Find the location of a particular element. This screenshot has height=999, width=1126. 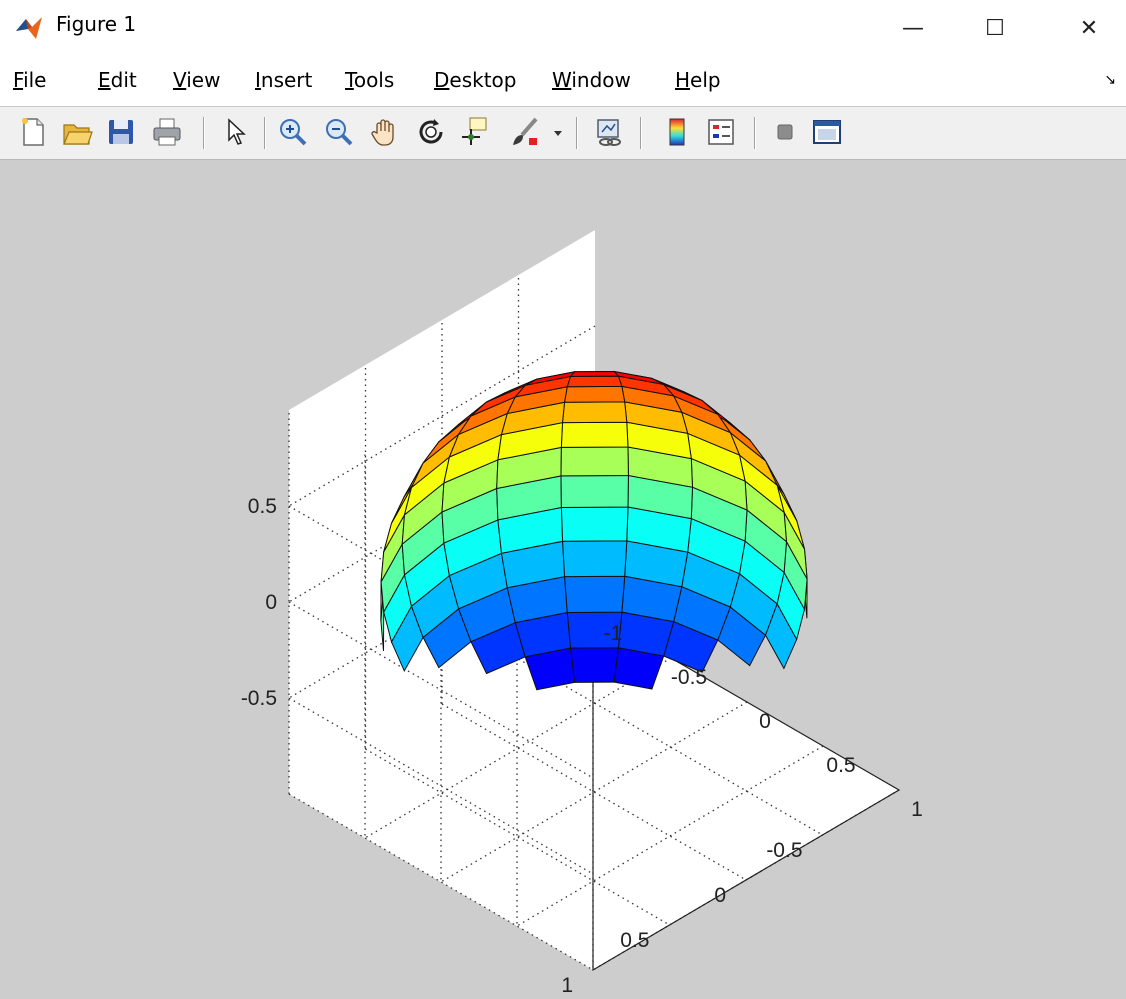

open-file-icon is located at coordinates (77, 132).